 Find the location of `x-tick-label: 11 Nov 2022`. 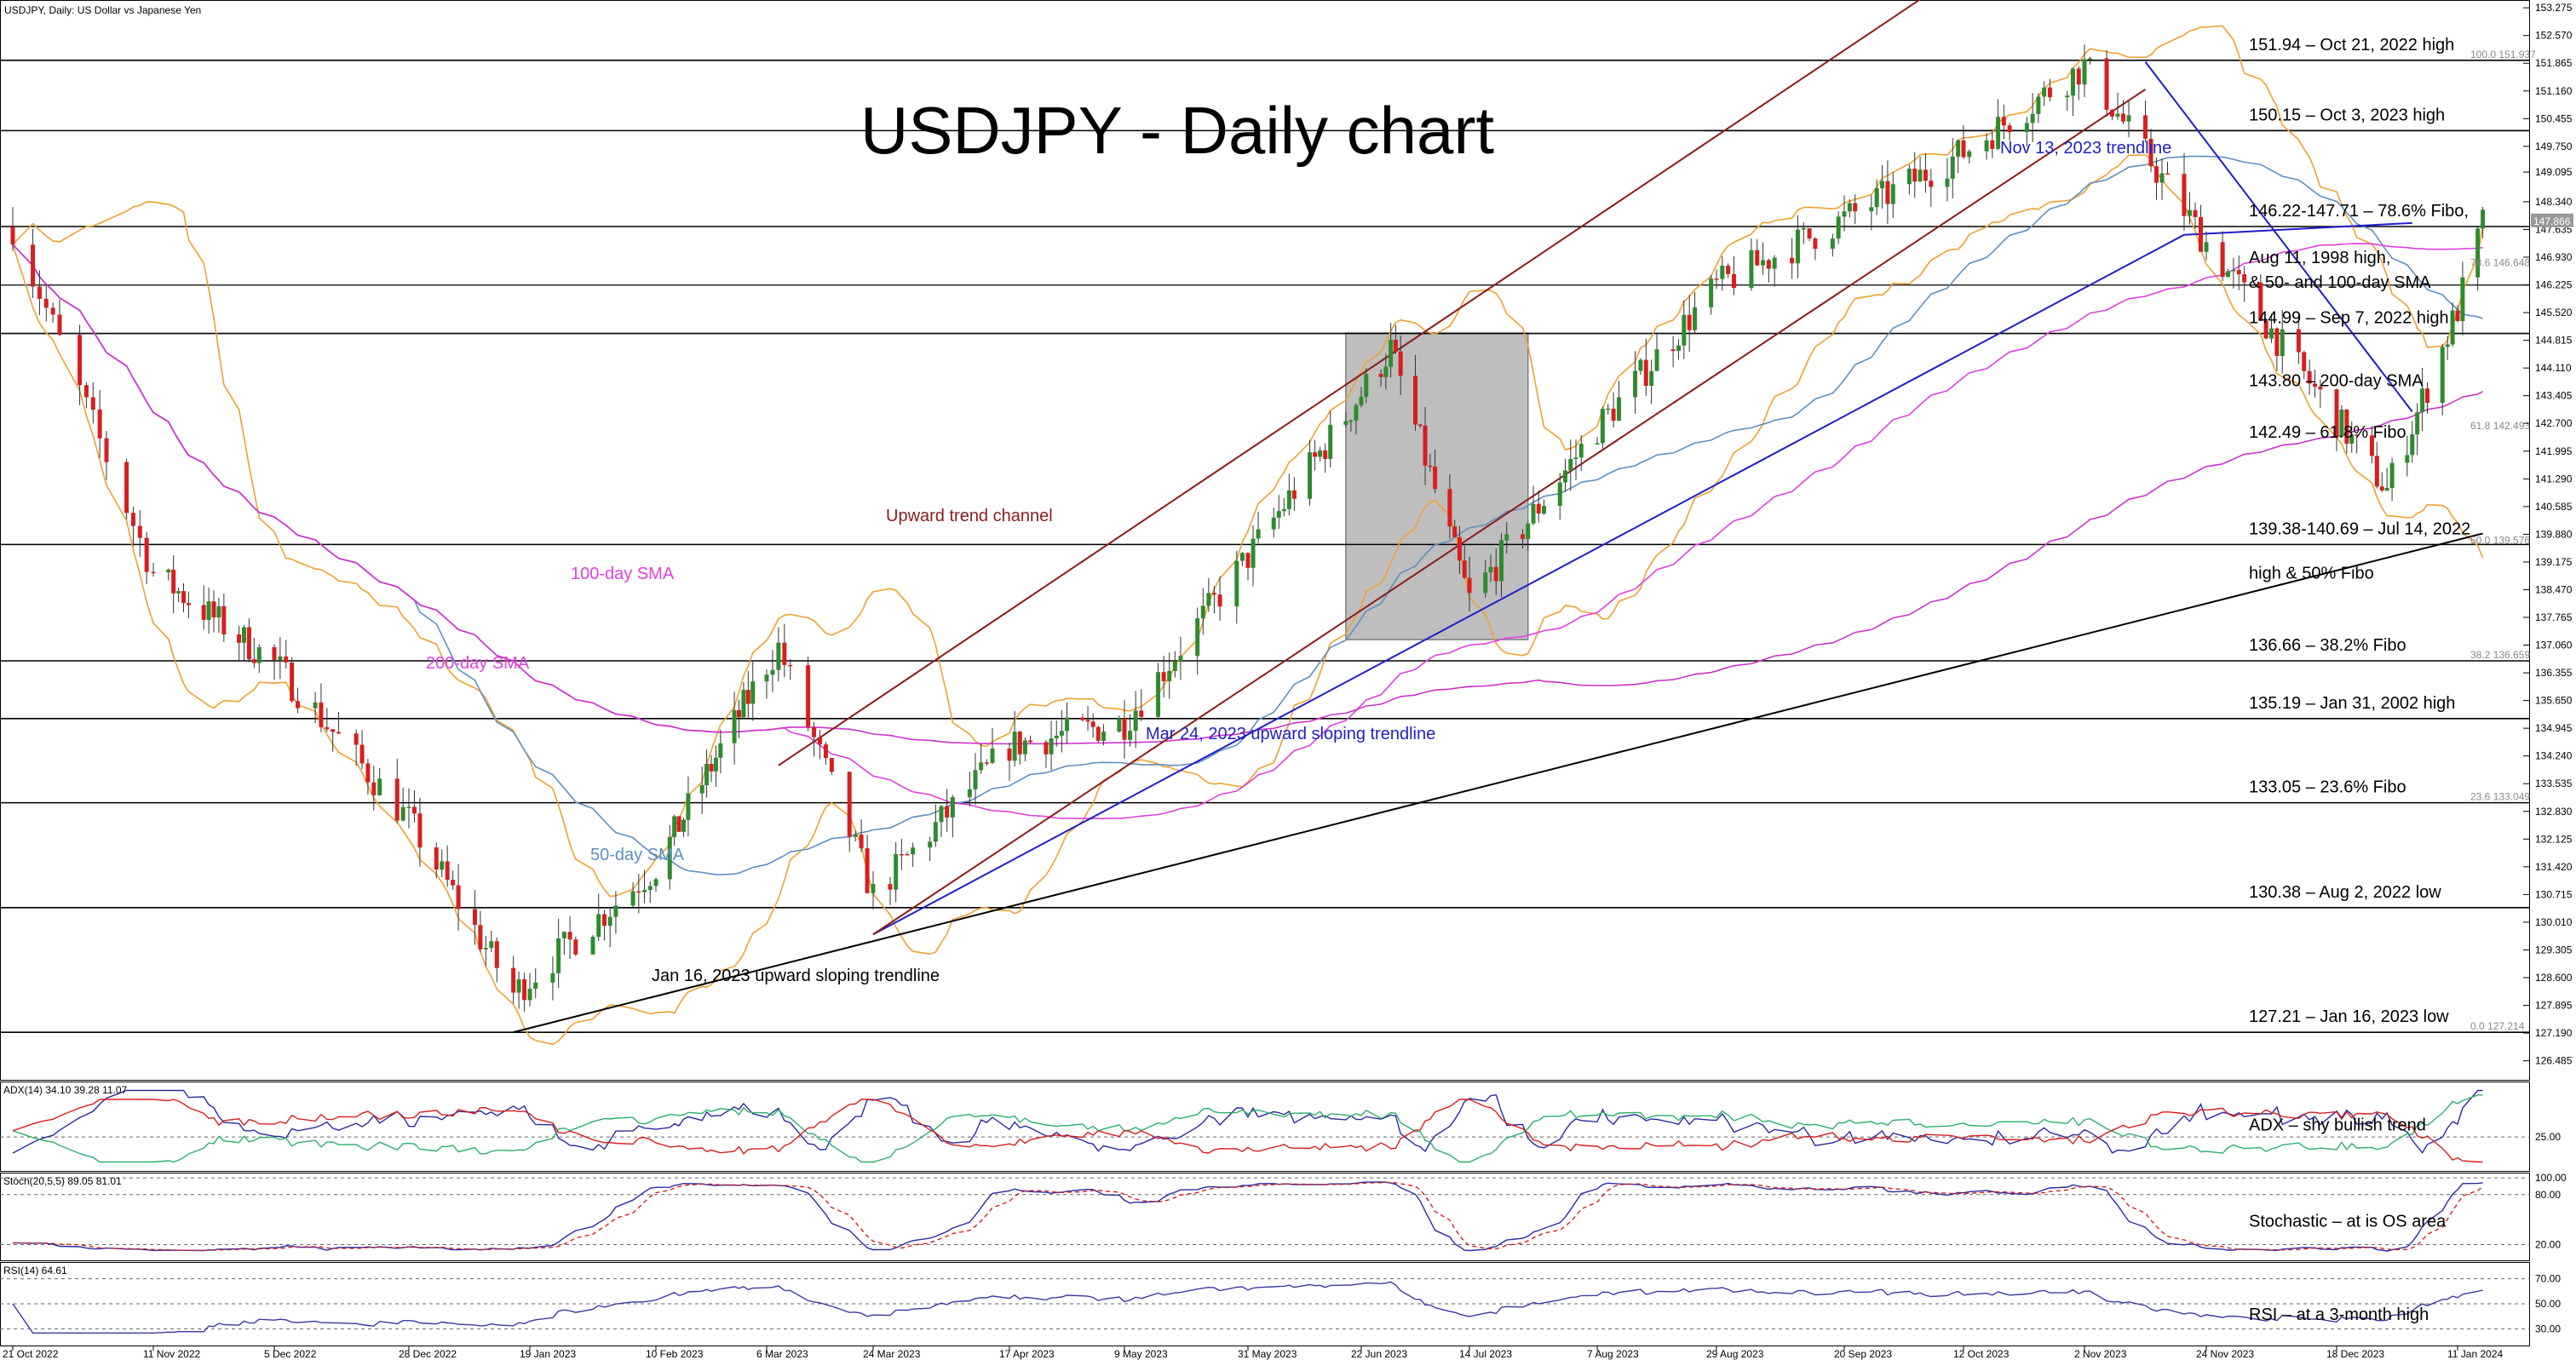

x-tick-label: 11 Nov 2022 is located at coordinates (171, 1354).